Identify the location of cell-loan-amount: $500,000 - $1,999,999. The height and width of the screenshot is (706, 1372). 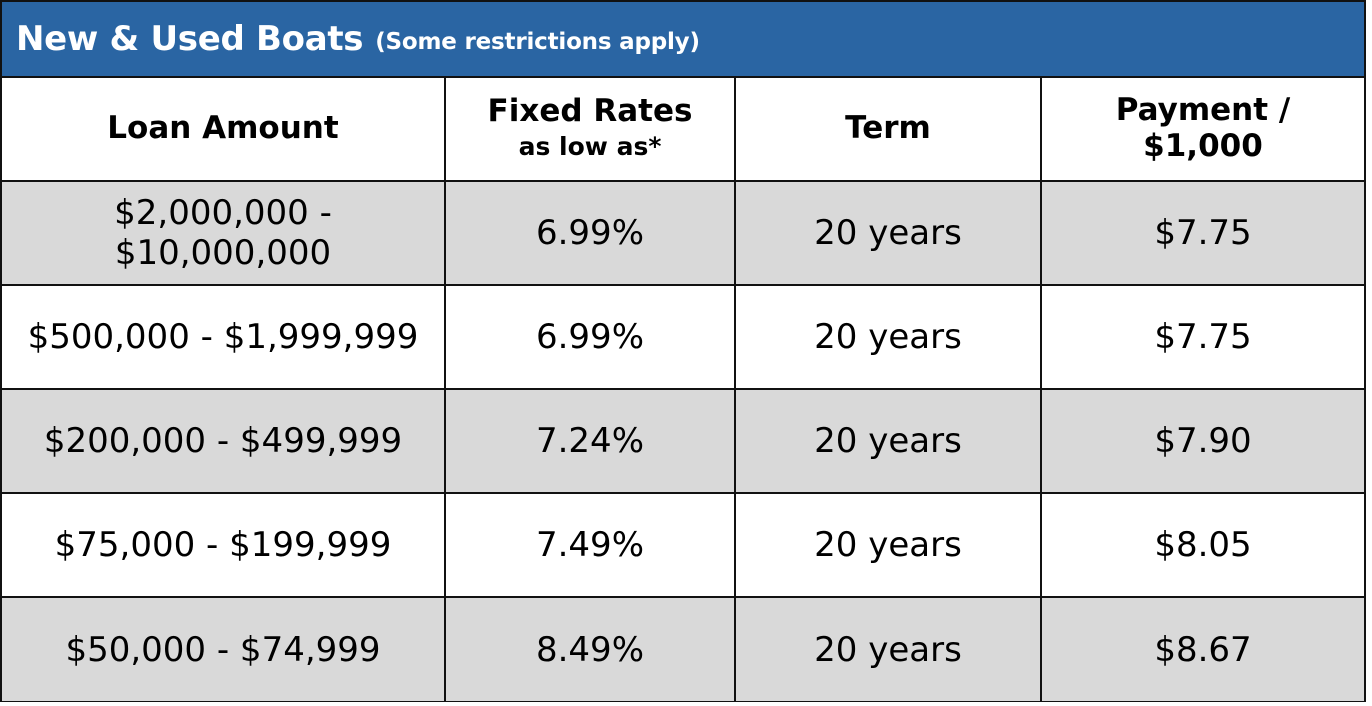
(224, 337).